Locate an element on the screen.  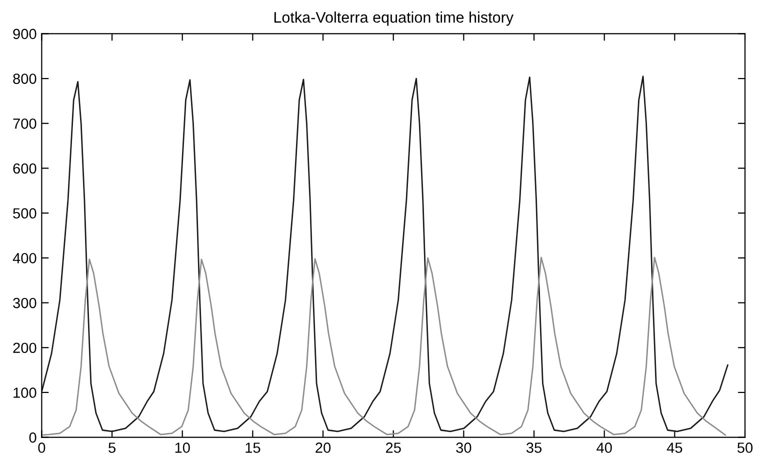
x-tick-label: 45 is located at coordinates (674, 447).